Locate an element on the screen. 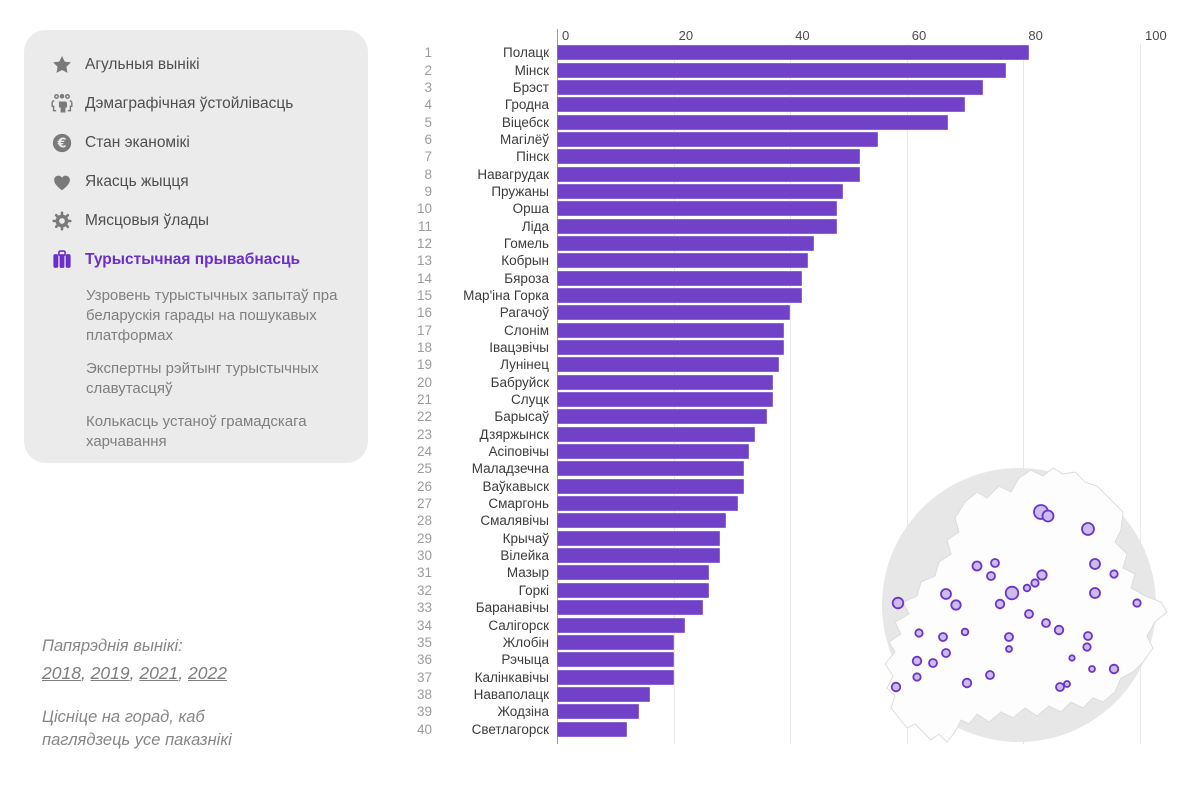  table-row: 28 Смалявічы is located at coordinates (795, 520).